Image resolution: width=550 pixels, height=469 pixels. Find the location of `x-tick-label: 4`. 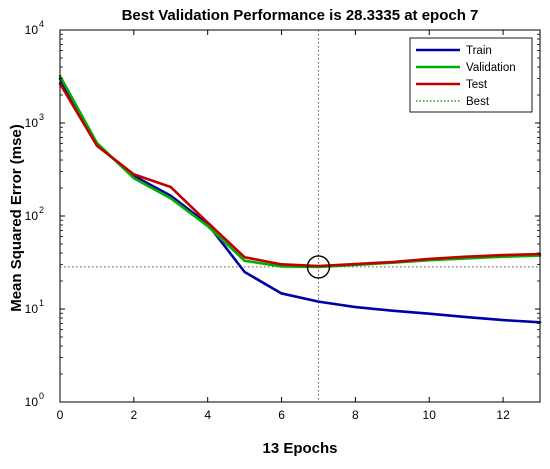

x-tick-label: 4 is located at coordinates (207, 415).